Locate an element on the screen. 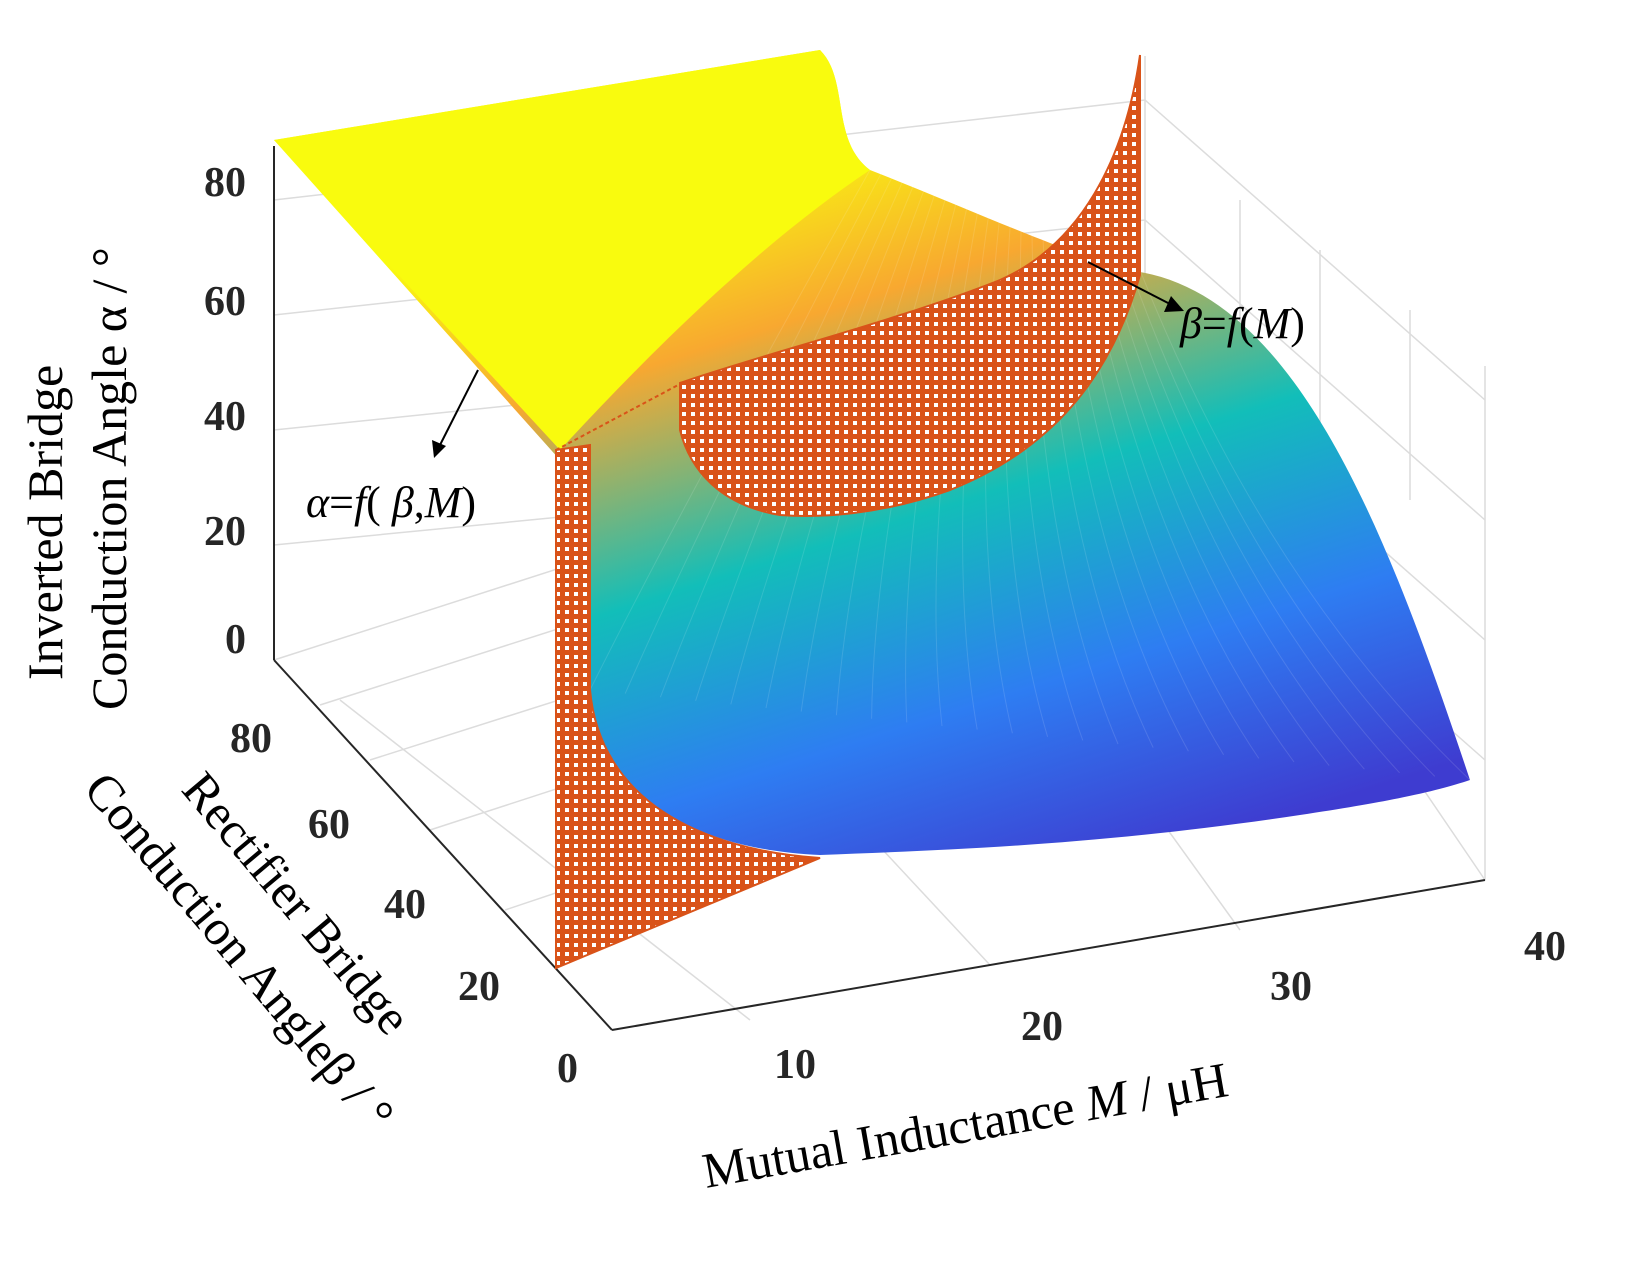  x-label-part-3: / μH is located at coordinates (1177, 1087).